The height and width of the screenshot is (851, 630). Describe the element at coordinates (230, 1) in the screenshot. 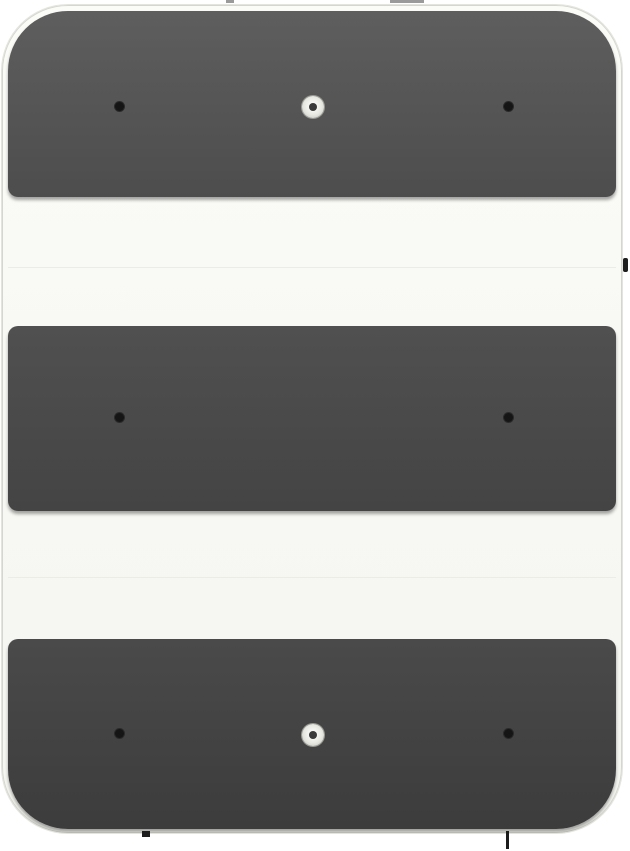

I see `top-connector-left` at that location.